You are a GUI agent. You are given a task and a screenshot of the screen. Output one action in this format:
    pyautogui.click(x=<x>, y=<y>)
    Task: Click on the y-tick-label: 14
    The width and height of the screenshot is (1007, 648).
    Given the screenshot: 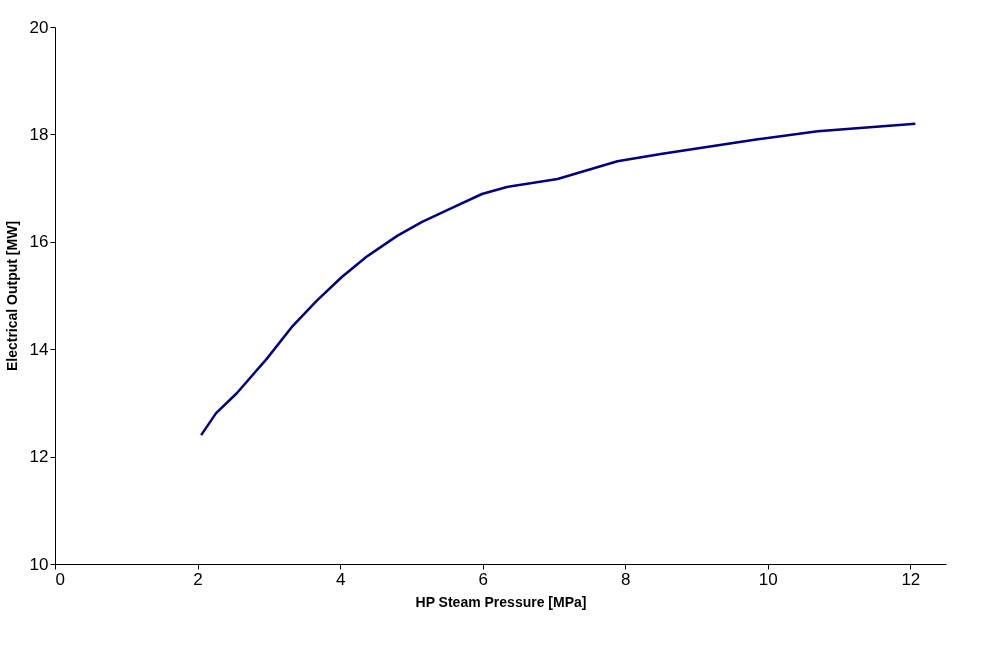 What is the action you would take?
    pyautogui.click(x=39, y=349)
    